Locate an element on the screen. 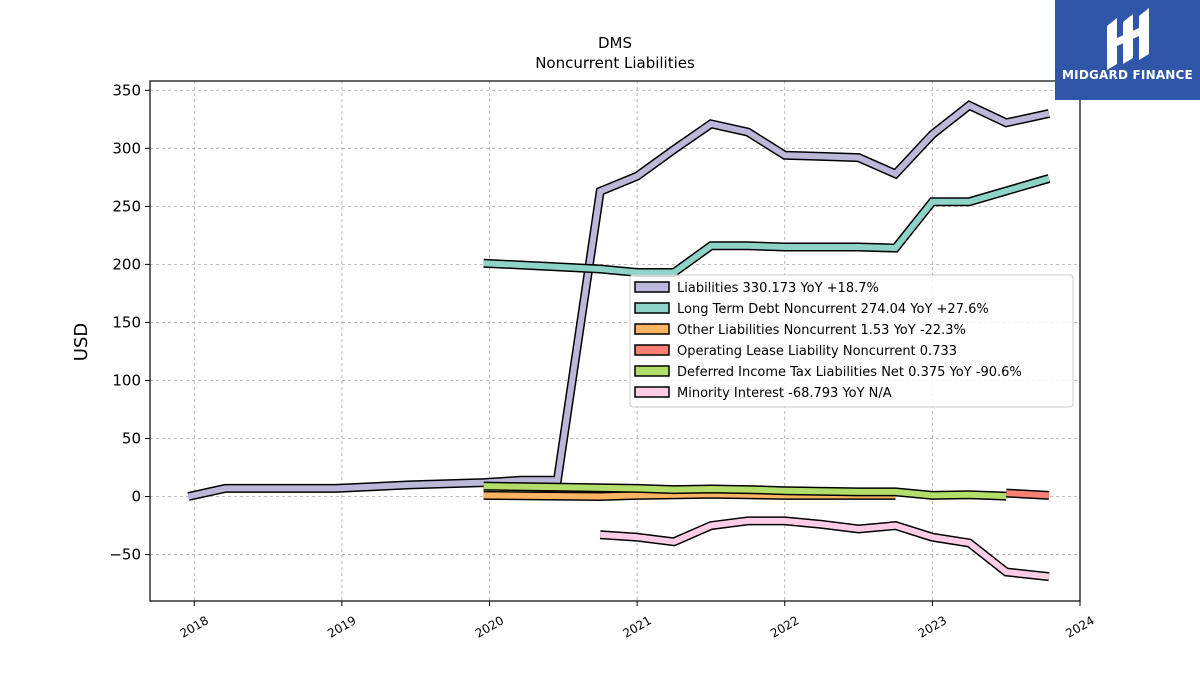 This screenshot has width=1200, height=675. y-axis-label: USD is located at coordinates (81, 342).